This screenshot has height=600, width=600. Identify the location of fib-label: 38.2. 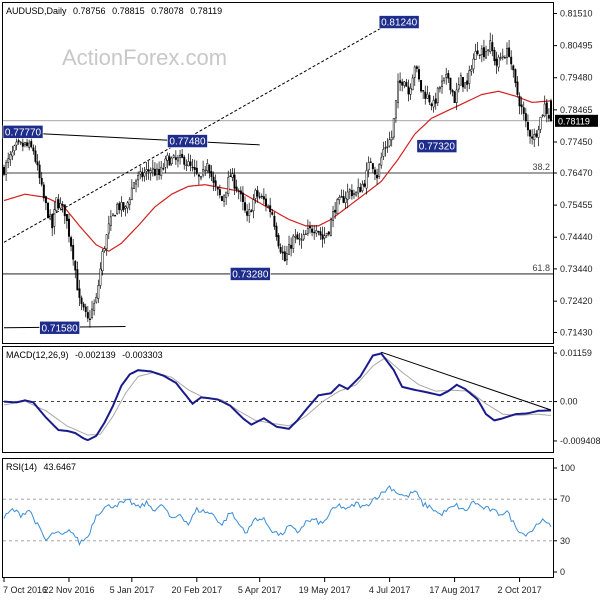
(541, 167).